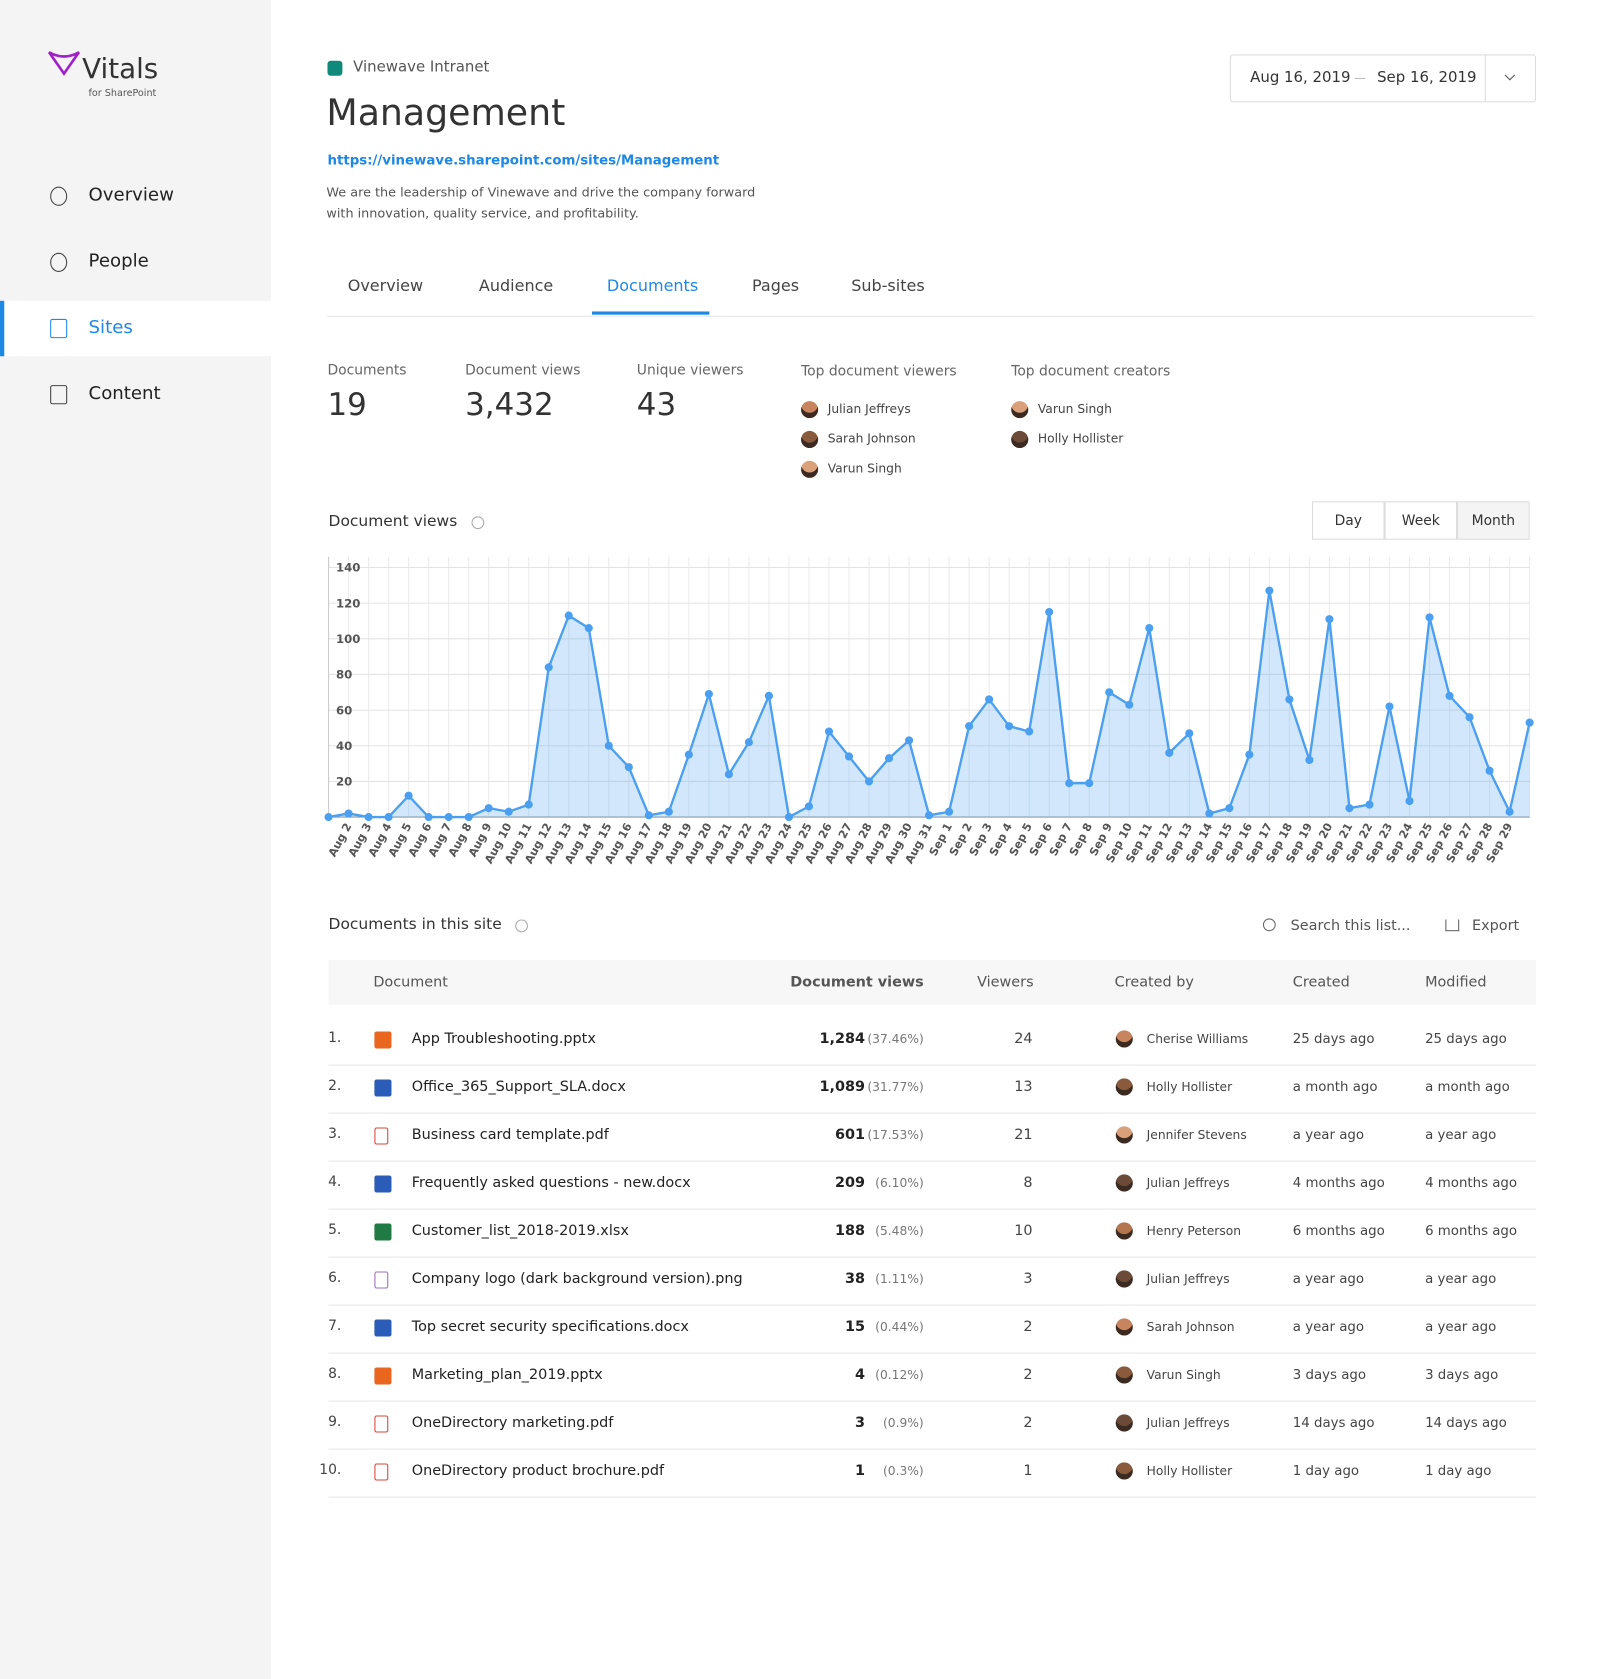 This screenshot has height=1679, width=1600. I want to click on tab: Pages, so click(776, 286).